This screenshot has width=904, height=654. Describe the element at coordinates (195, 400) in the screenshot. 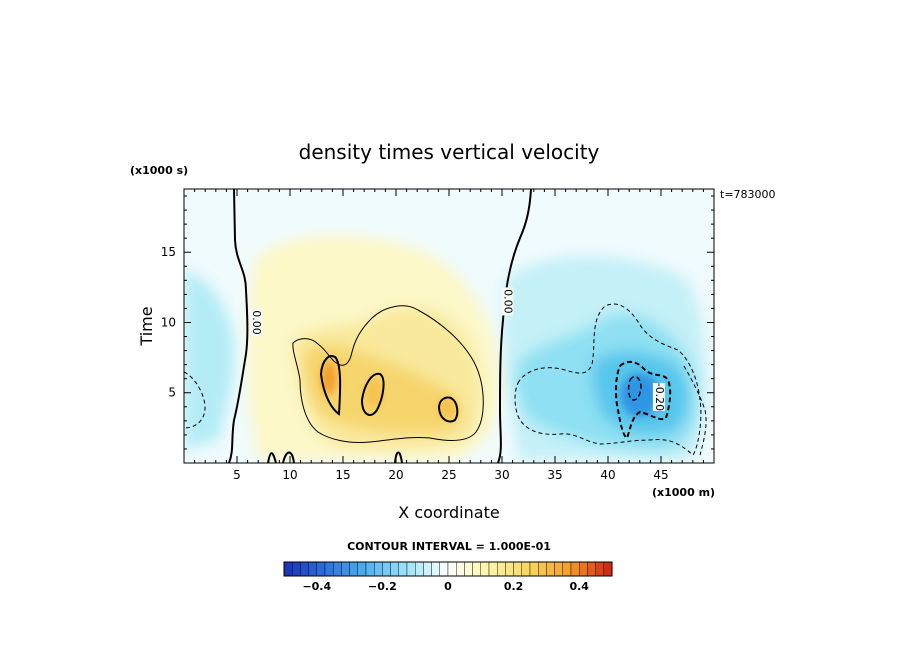

I see `contour-neg-0.1-left` at that location.